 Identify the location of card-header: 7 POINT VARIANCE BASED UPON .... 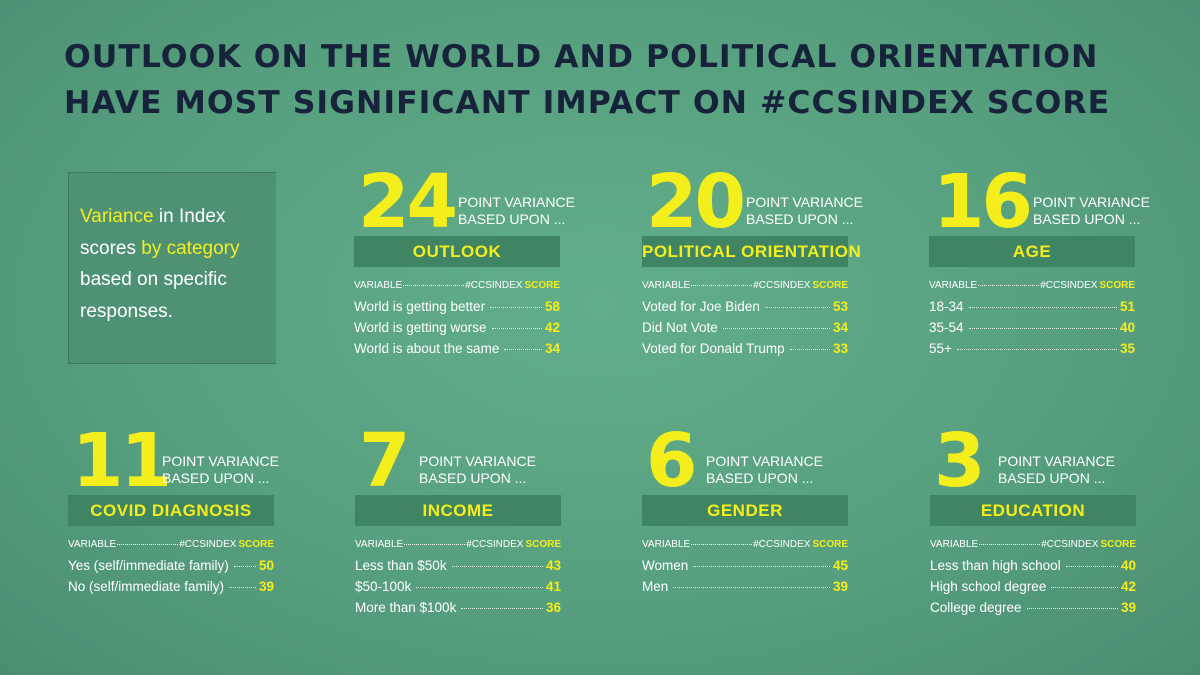
(458, 460).